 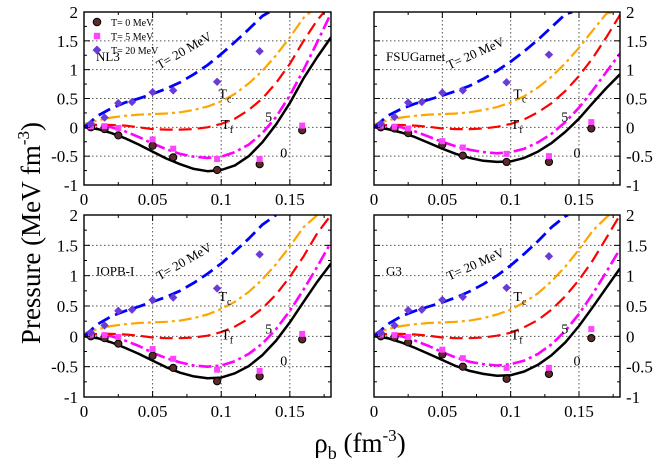 What do you see at coordinates (630, 336) in the screenshot?
I see `y-tick-label-right: 0` at bounding box center [630, 336].